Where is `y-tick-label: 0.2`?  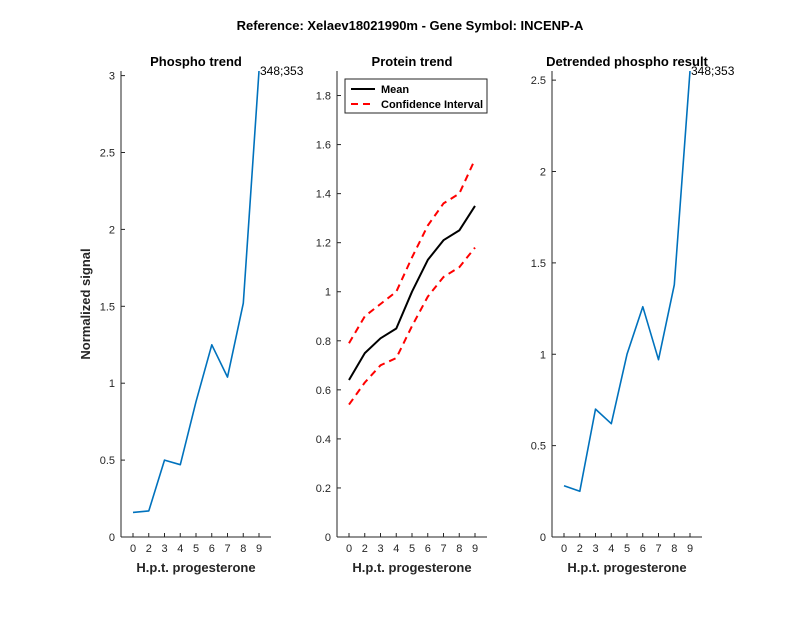
y-tick-label: 0.2 is located at coordinates (323, 489).